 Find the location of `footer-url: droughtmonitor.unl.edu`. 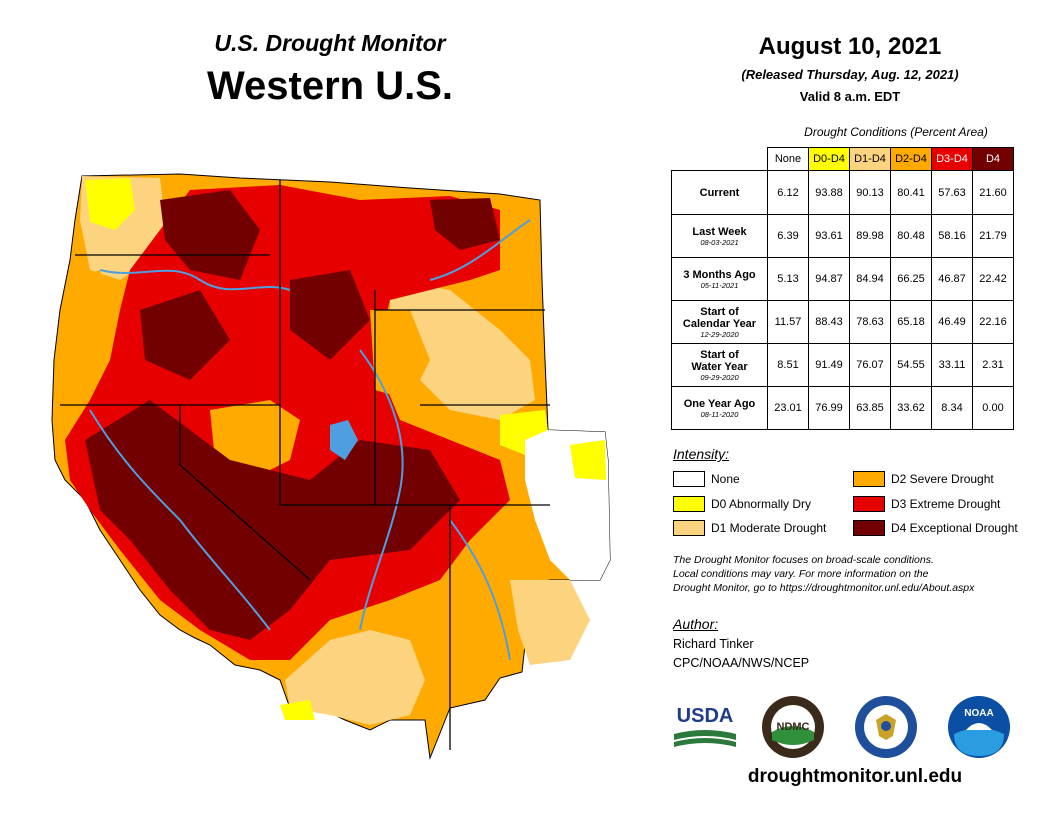

footer-url: droughtmonitor.unl.edu is located at coordinates (855, 776).